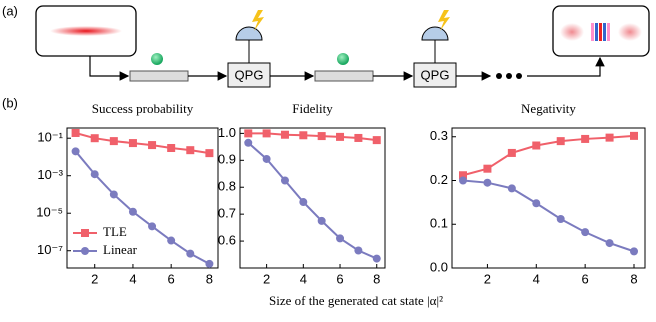  Describe the element at coordinates (312, 108) in the screenshot. I see `chart-title: Fidelity` at that location.